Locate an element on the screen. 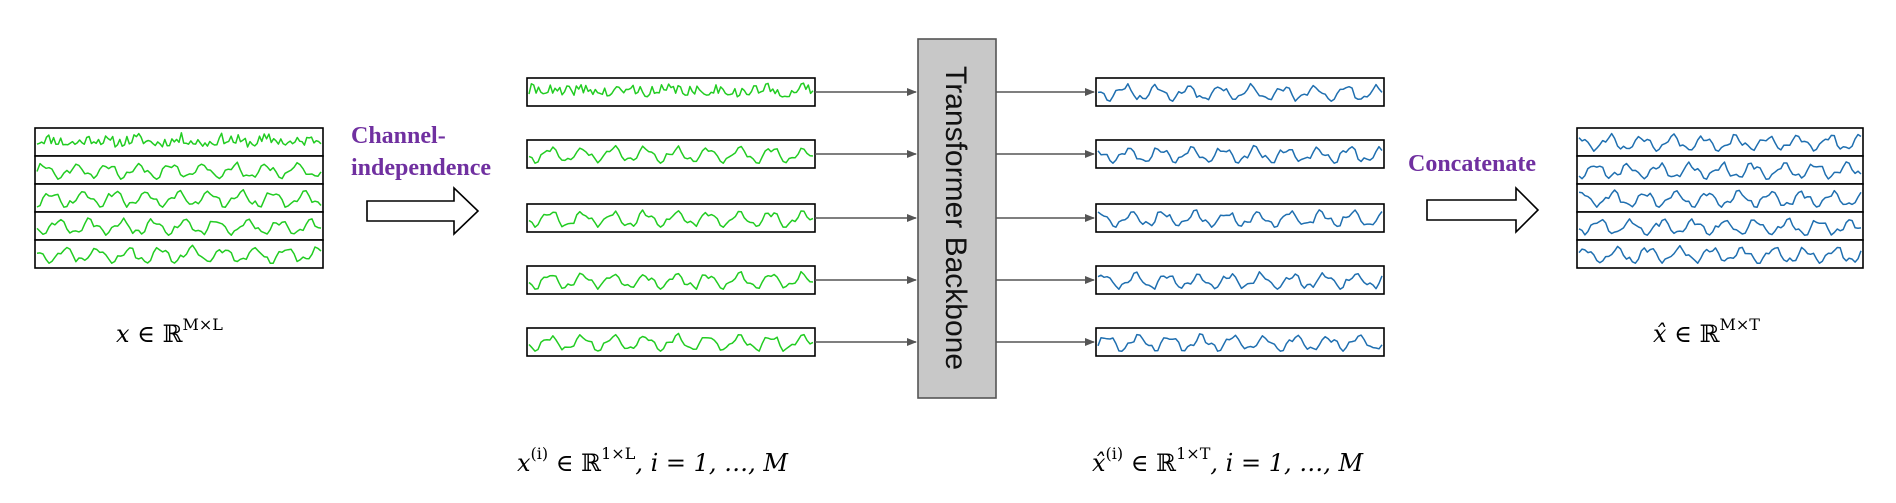  channel-independence-arrow is located at coordinates (423, 211).